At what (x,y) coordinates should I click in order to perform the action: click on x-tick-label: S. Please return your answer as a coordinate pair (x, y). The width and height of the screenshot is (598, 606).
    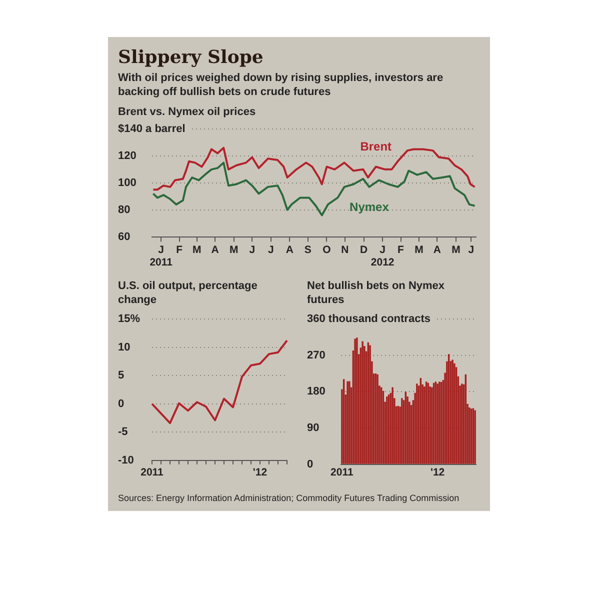
    Looking at the image, I should click on (308, 250).